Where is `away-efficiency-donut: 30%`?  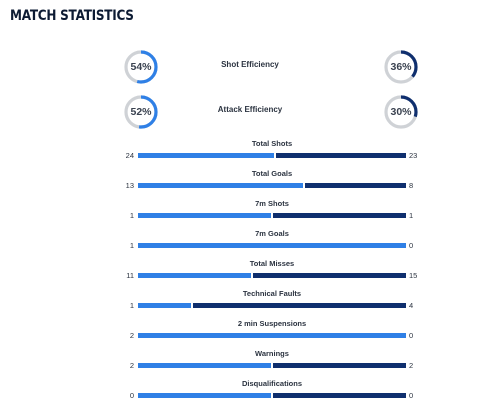
away-efficiency-donut: 30% is located at coordinates (401, 112).